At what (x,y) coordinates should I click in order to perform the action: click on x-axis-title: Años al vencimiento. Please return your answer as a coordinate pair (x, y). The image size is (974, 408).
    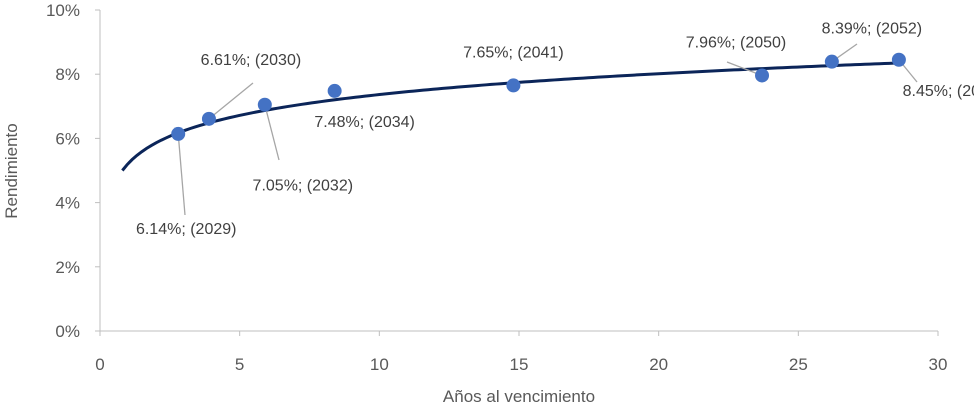
    Looking at the image, I should click on (519, 396).